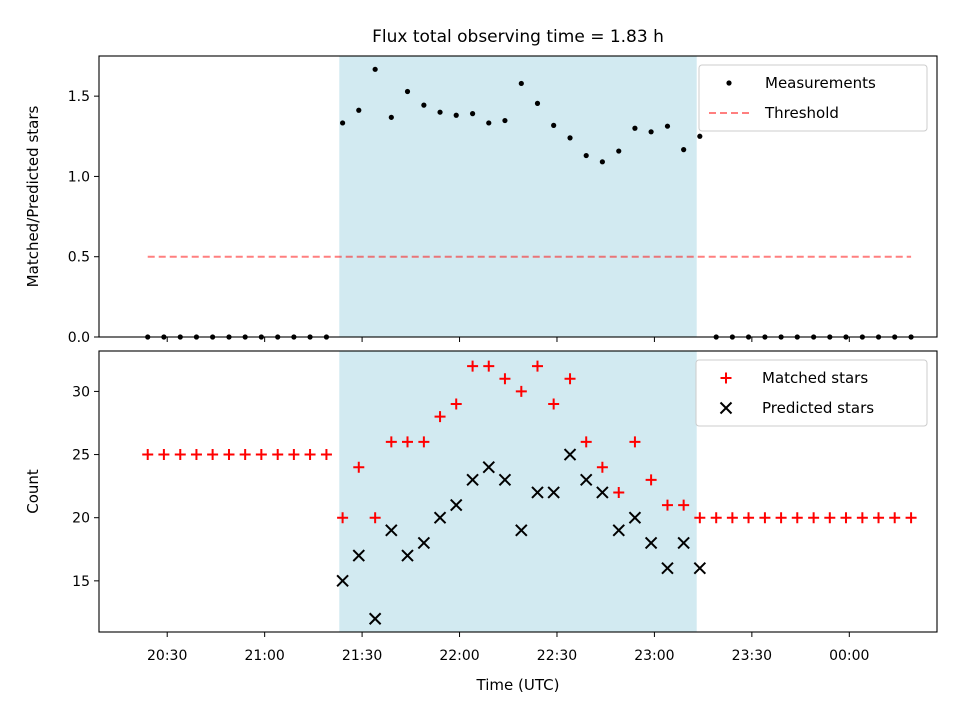 The image size is (960, 720). What do you see at coordinates (801, 113) in the screenshot?
I see `legend-label: Threshold` at bounding box center [801, 113].